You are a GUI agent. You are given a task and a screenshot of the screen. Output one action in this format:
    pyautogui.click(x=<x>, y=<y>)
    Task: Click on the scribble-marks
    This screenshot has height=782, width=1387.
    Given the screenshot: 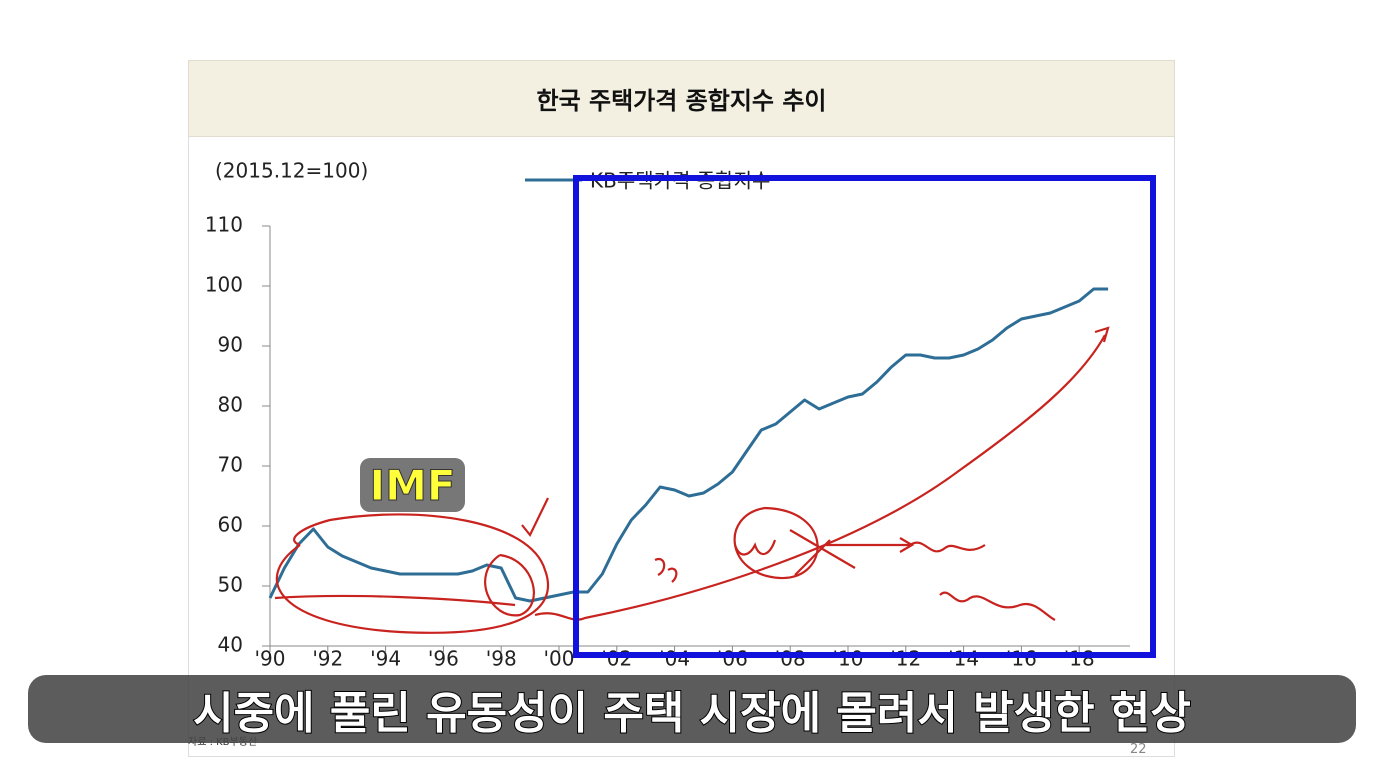 What is the action you would take?
    pyautogui.click(x=715, y=561)
    